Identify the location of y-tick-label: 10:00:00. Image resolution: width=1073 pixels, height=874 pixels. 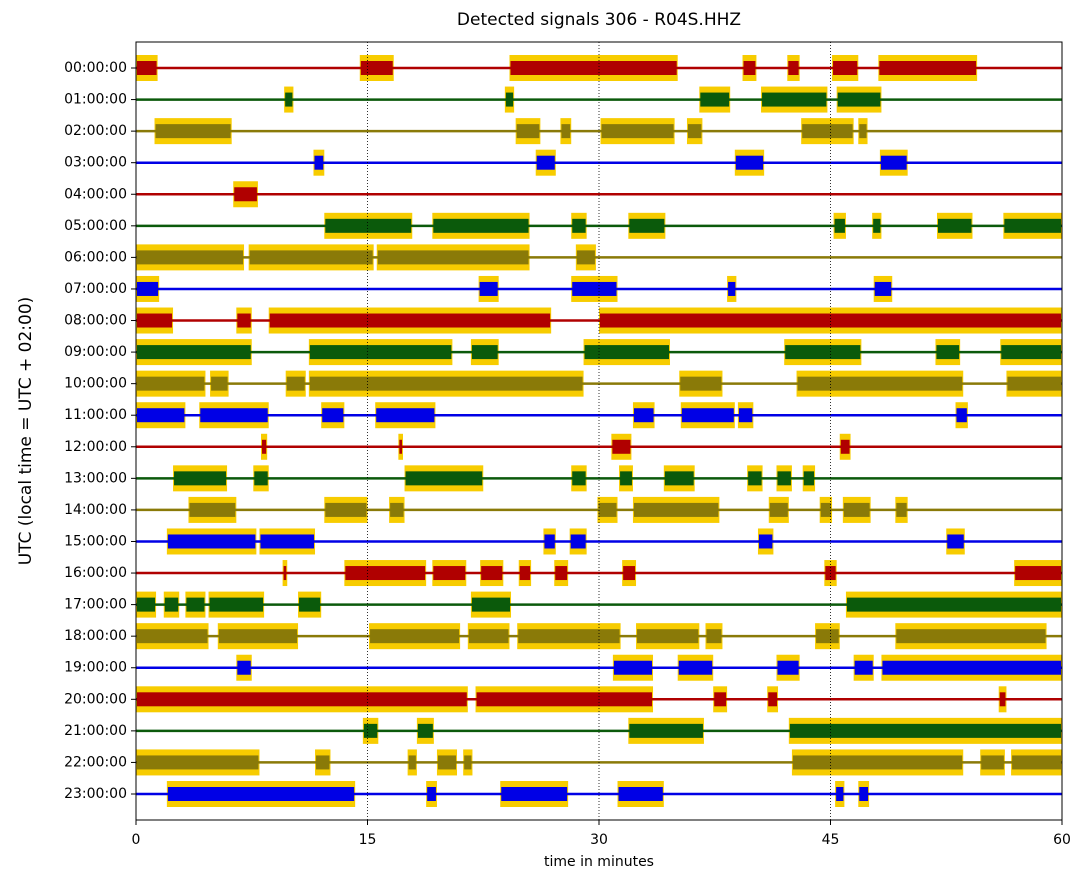
(95, 384).